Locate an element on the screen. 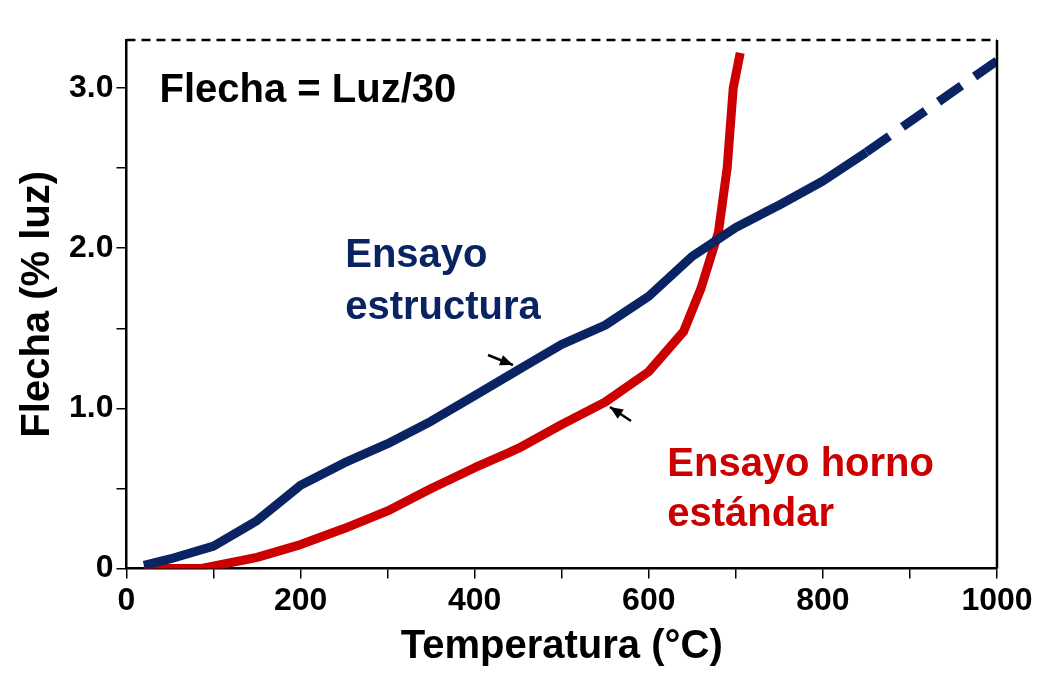 The width and height of the screenshot is (1042, 680). x-tick-label: 600 is located at coordinates (649, 598).